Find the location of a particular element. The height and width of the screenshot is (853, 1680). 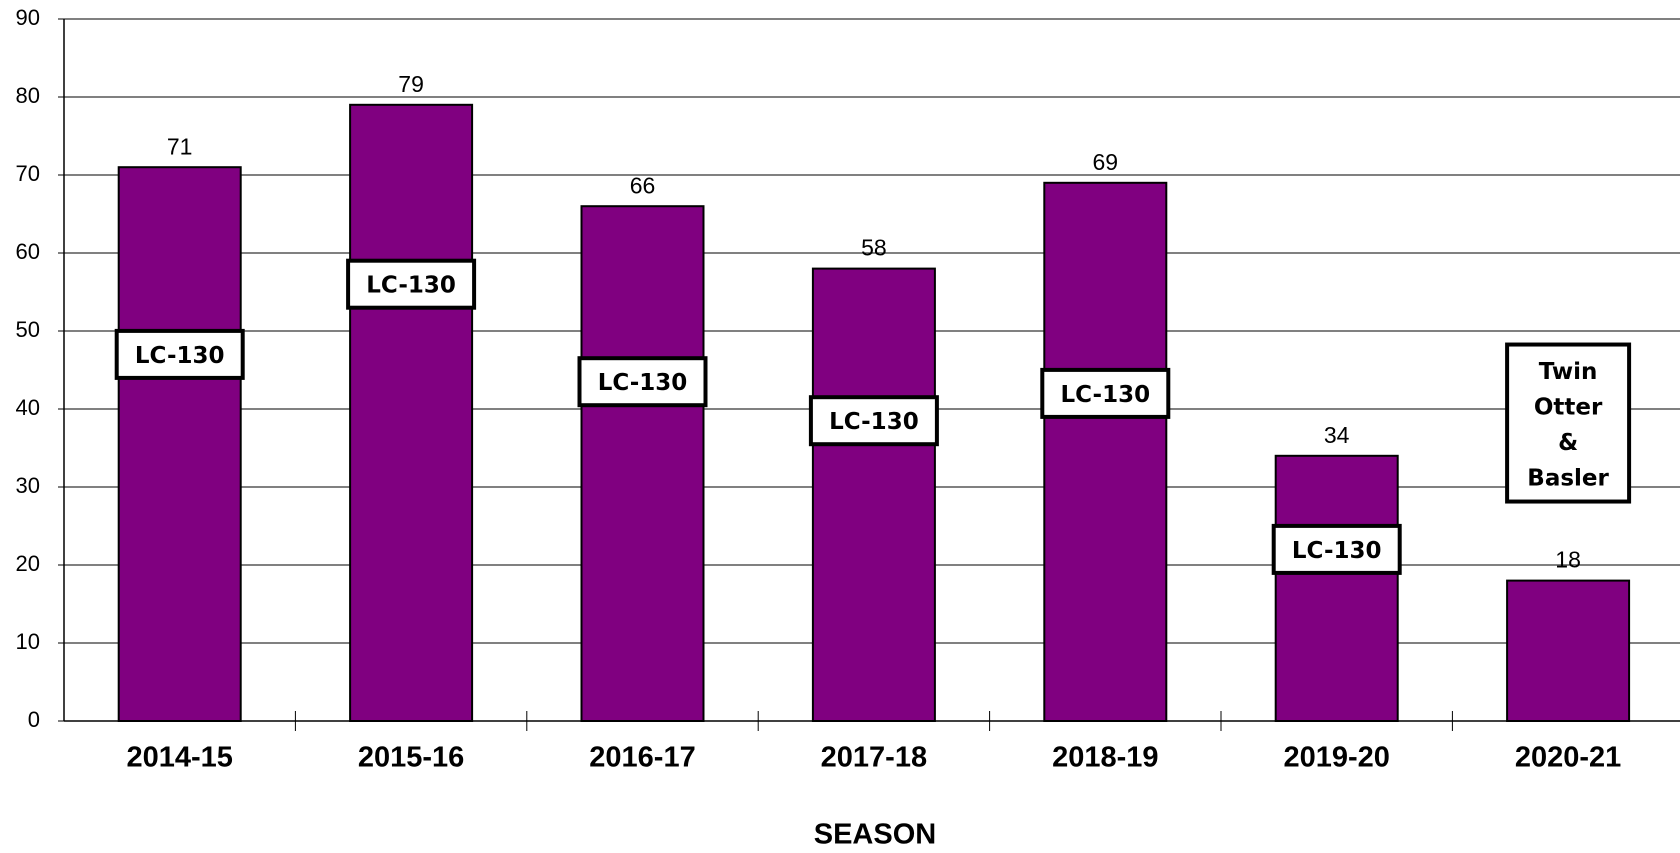

y-tick-label: 60 is located at coordinates (28, 251).